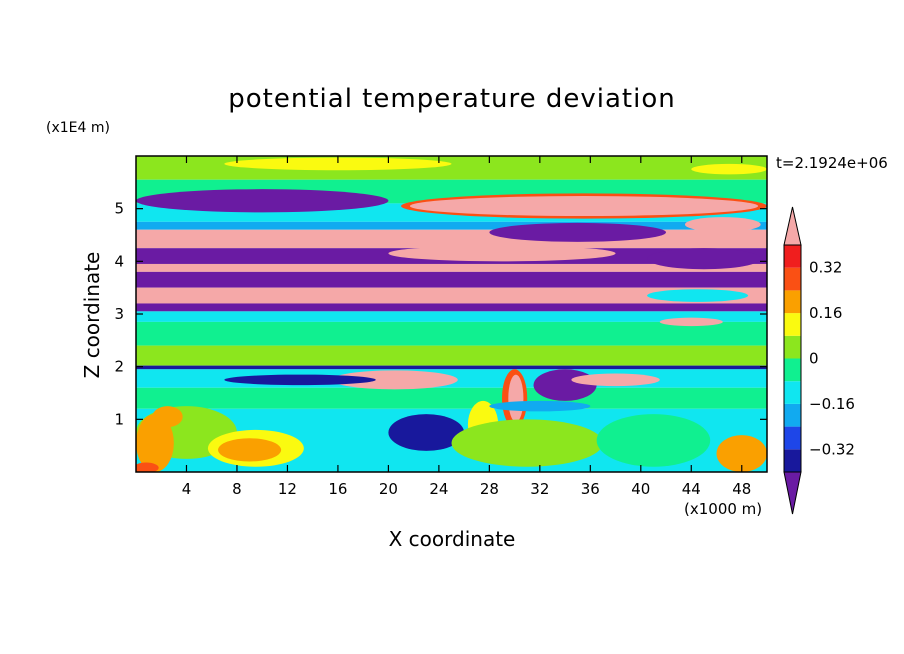  What do you see at coordinates (287, 489) in the screenshot?
I see `x-tick-label: 12` at bounding box center [287, 489].